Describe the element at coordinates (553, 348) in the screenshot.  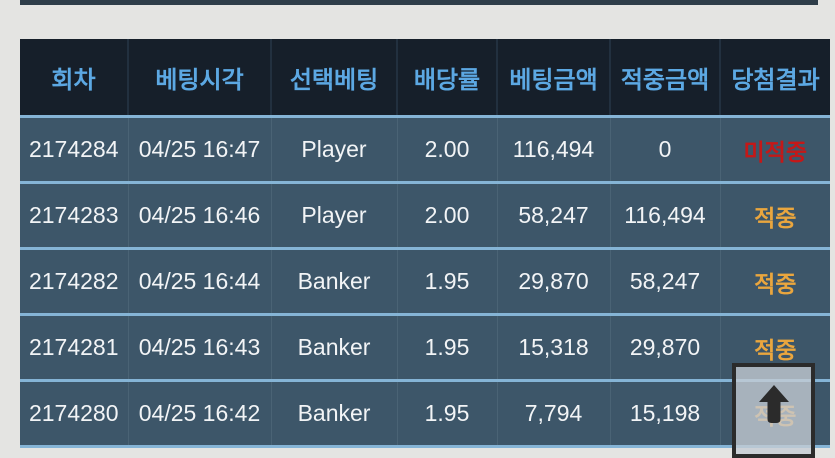
I see `cell-bet_amount: 15,318` at that location.